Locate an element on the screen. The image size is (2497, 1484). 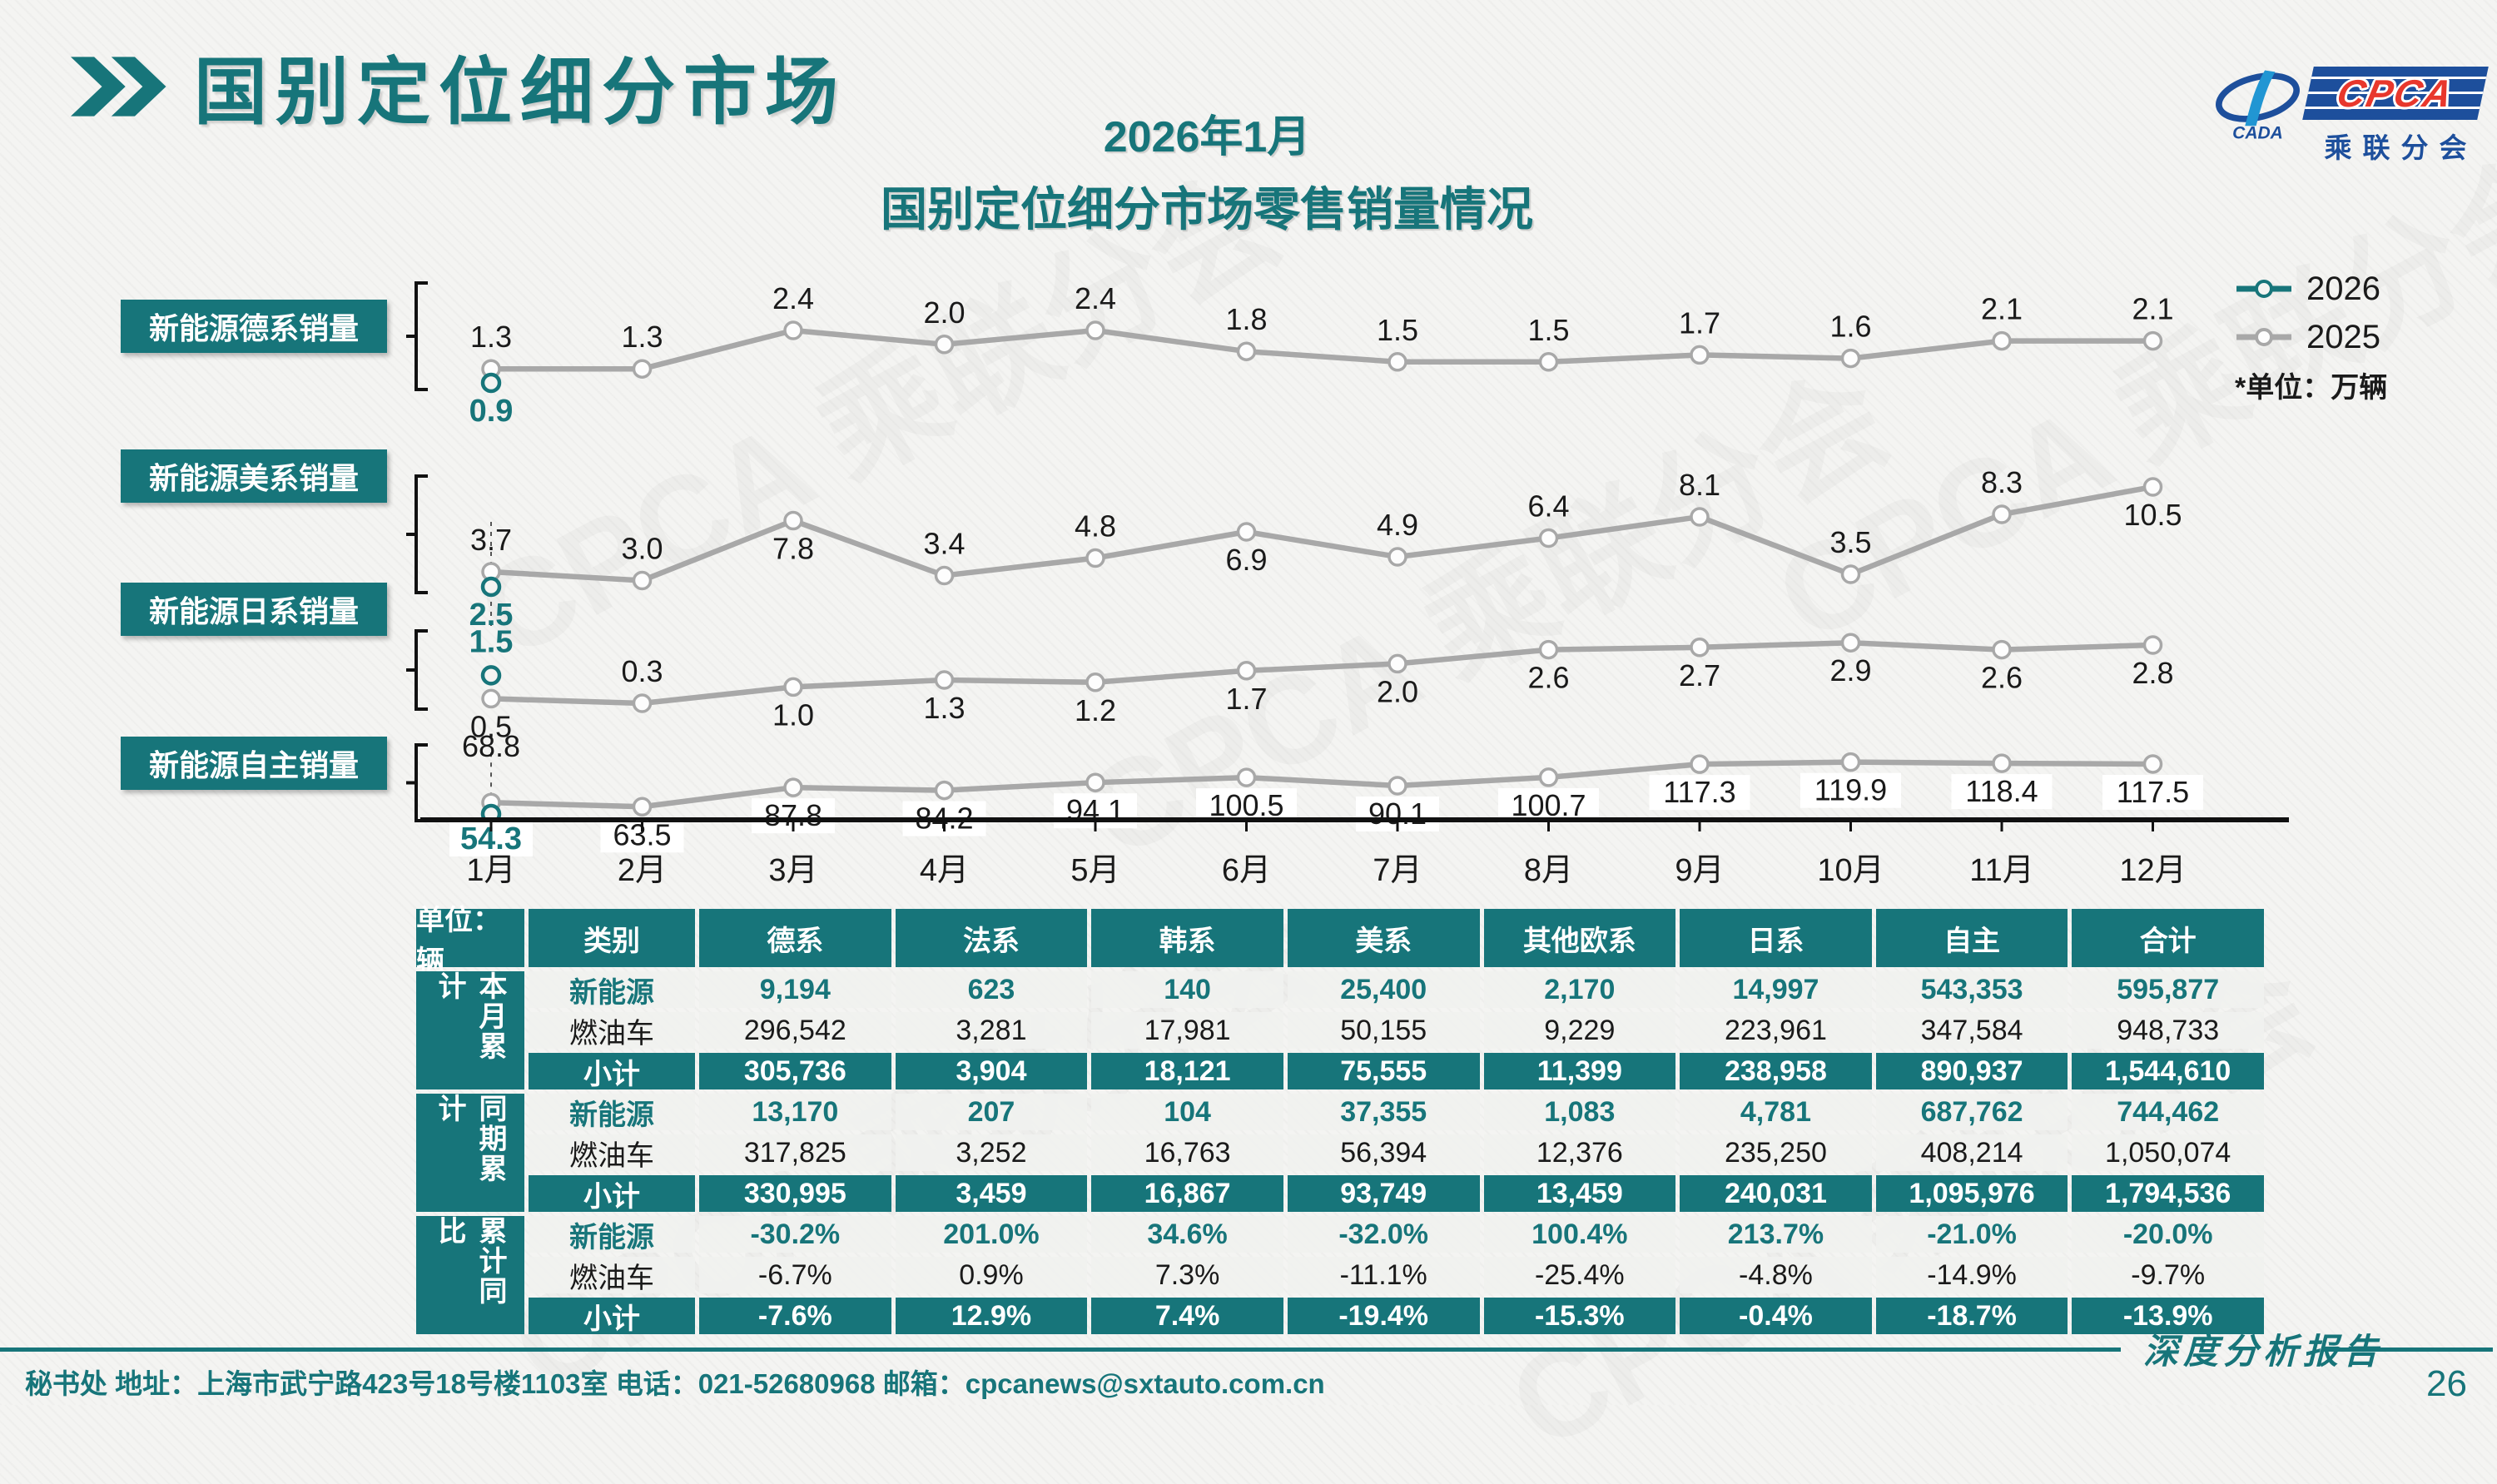
table-cell: 140 is located at coordinates (1187, 990).